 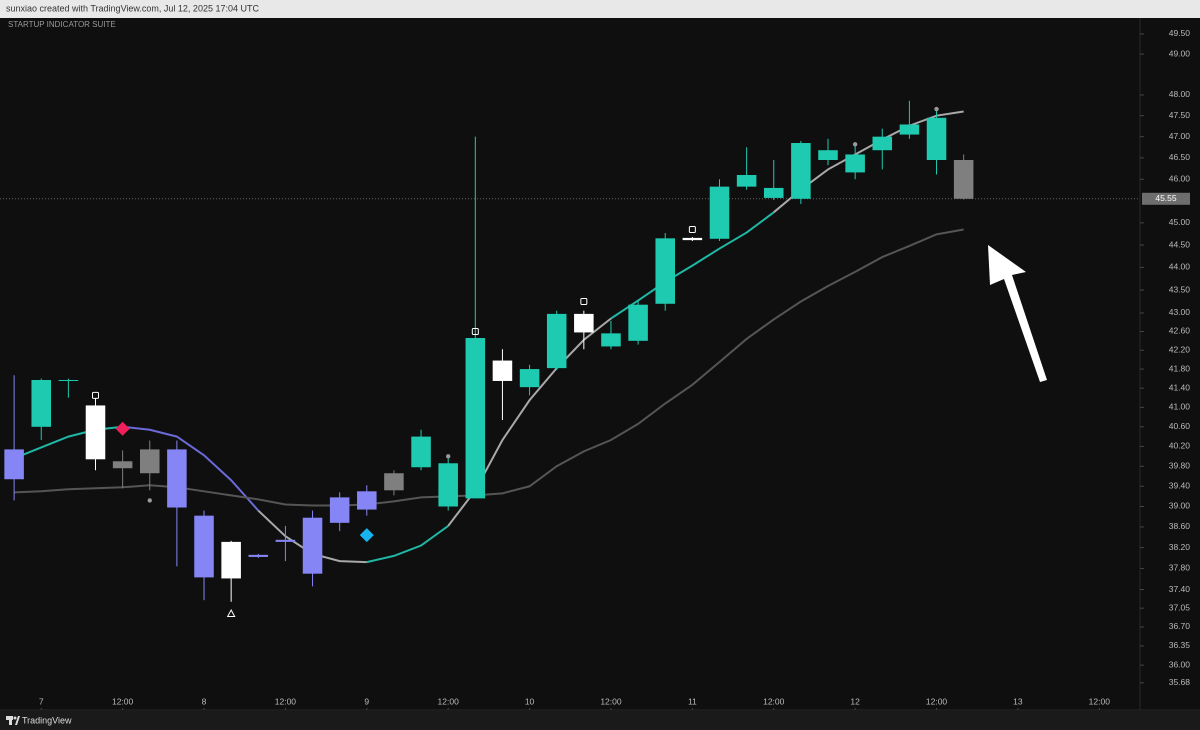 I want to click on y-tick-label: 41.80, so click(x=1180, y=368).